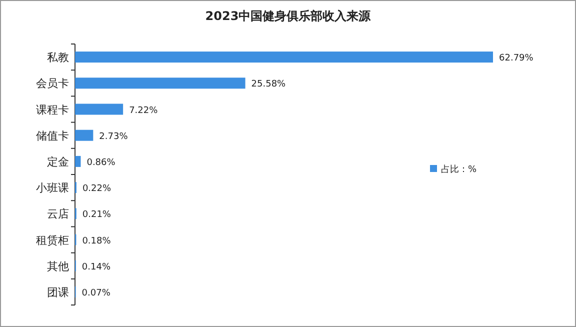  What do you see at coordinates (268, 85) in the screenshot?
I see `data-label: 25.58%` at bounding box center [268, 85].